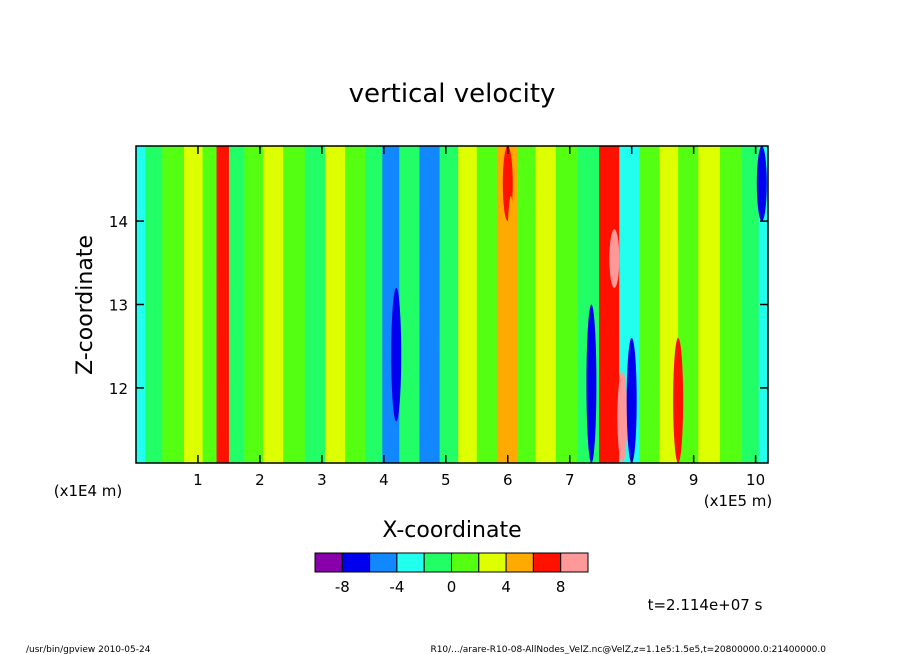  Describe the element at coordinates (451, 530) in the screenshot. I see `x-axis-label: X-coordinate` at that location.